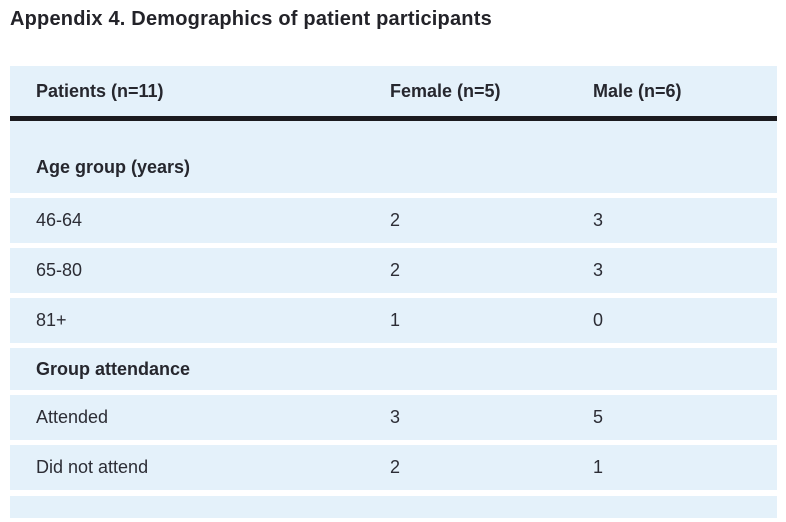  What do you see at coordinates (113, 167) in the screenshot?
I see `section-label: Age group (years)` at bounding box center [113, 167].